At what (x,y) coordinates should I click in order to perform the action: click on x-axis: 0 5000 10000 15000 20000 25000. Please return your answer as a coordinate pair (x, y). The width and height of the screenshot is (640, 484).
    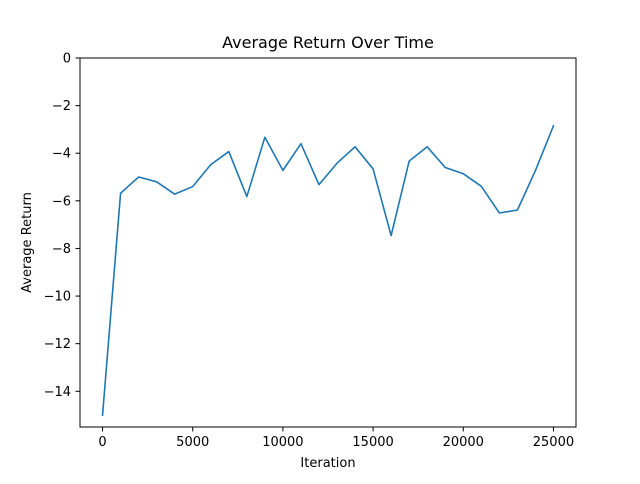
    Looking at the image, I should click on (336, 438).